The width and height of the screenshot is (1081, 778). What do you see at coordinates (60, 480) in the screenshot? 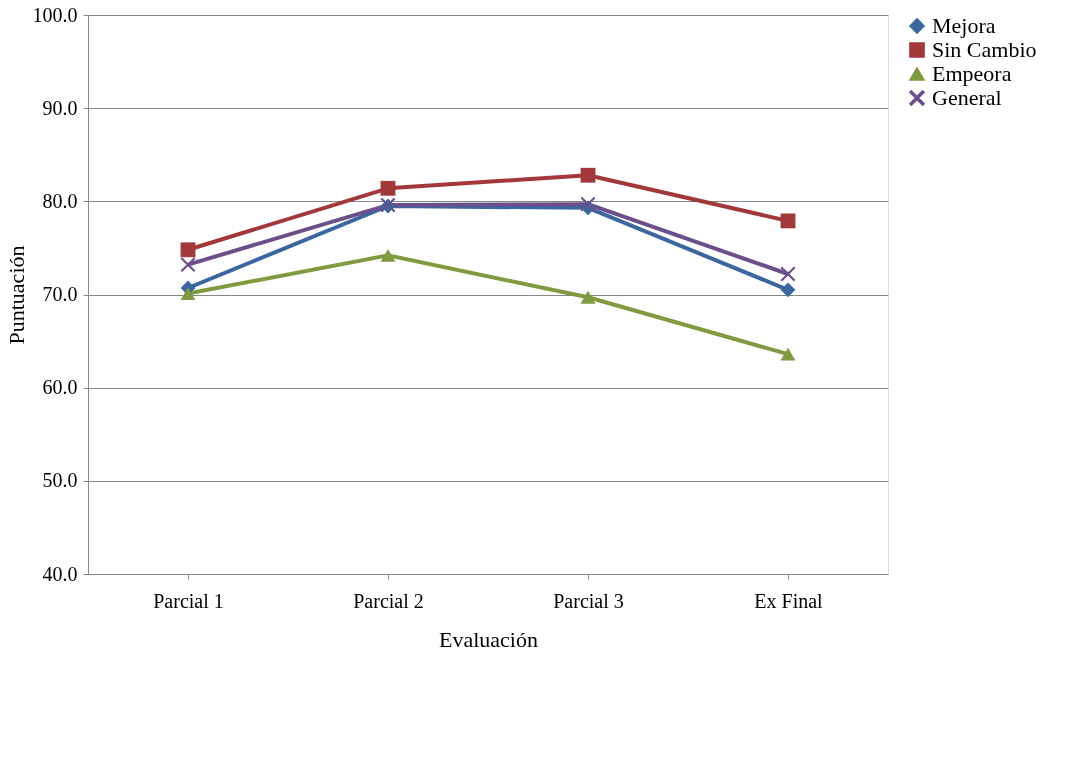
I see `y-tick-label: 50.0` at bounding box center [60, 480].